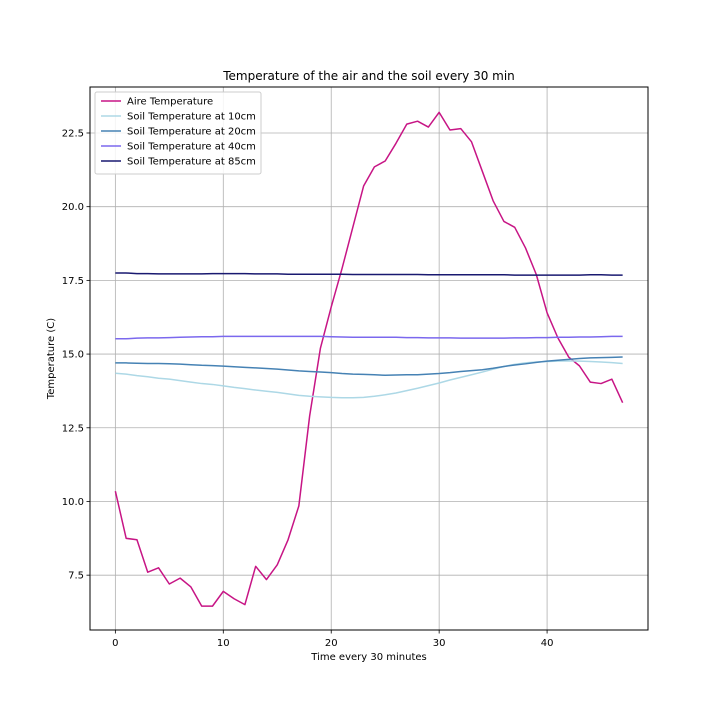  What do you see at coordinates (73, 428) in the screenshot?
I see `y-tick-label: 12.5` at bounding box center [73, 428].